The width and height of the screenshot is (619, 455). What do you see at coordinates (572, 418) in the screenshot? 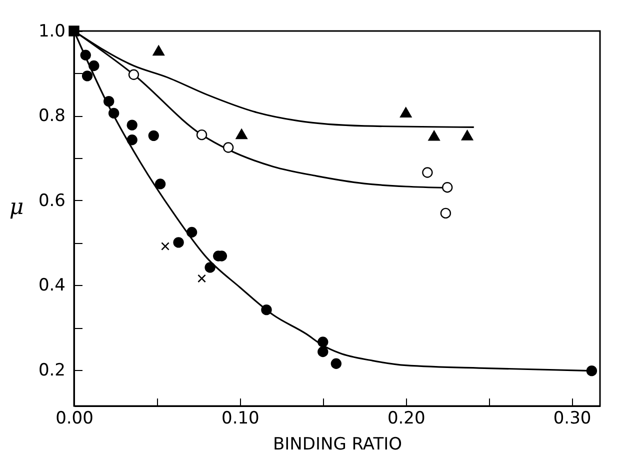
I see `x-tick-label: 0.30` at bounding box center [572, 418].